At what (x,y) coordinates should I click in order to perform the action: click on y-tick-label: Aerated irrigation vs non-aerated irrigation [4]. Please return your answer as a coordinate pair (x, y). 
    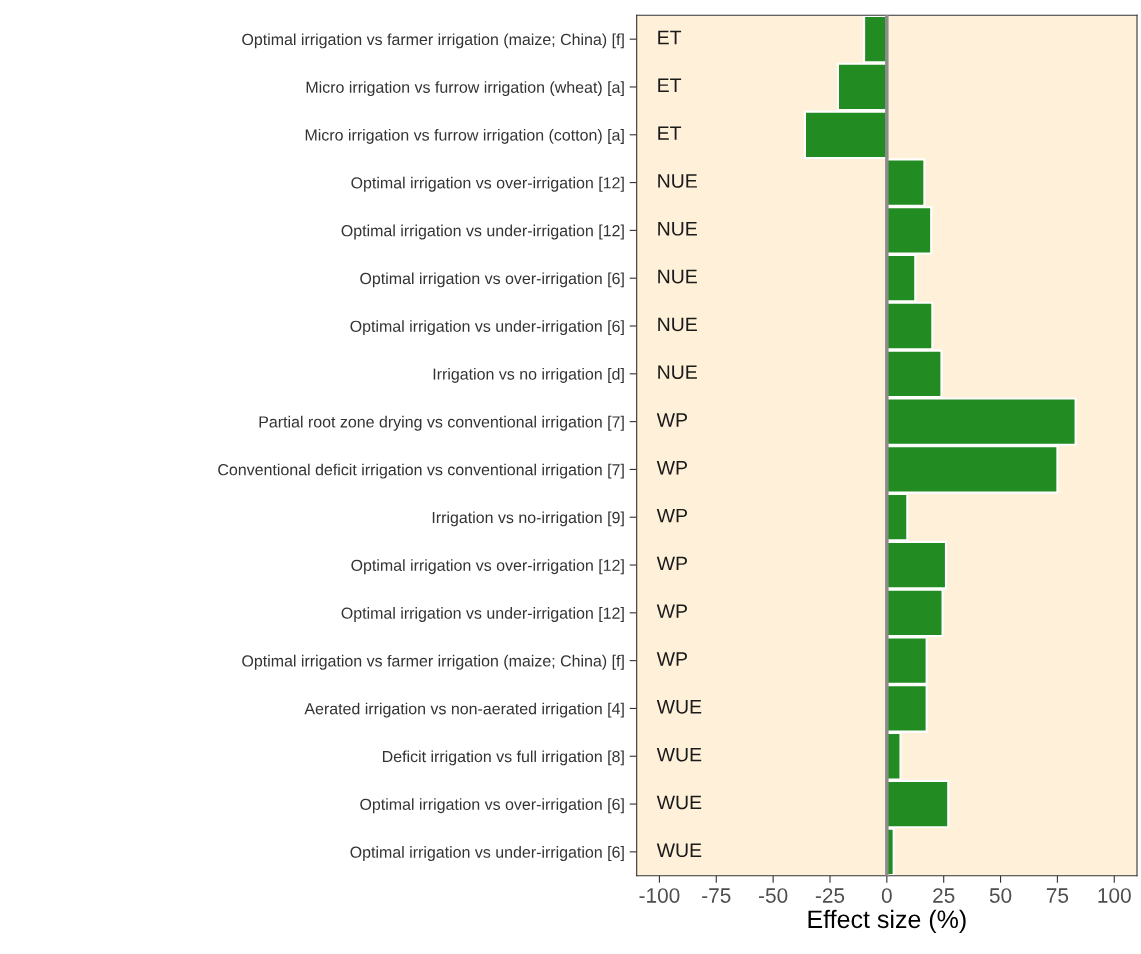
    Looking at the image, I should click on (464, 710).